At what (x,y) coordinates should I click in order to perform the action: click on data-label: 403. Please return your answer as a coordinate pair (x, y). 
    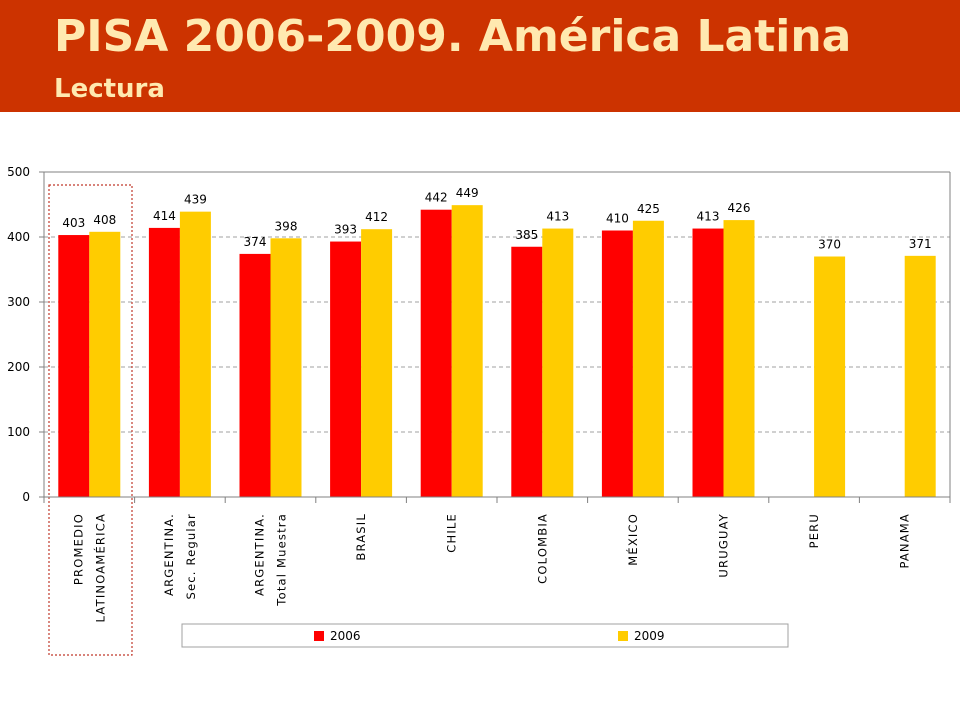
    Looking at the image, I should click on (73, 223).